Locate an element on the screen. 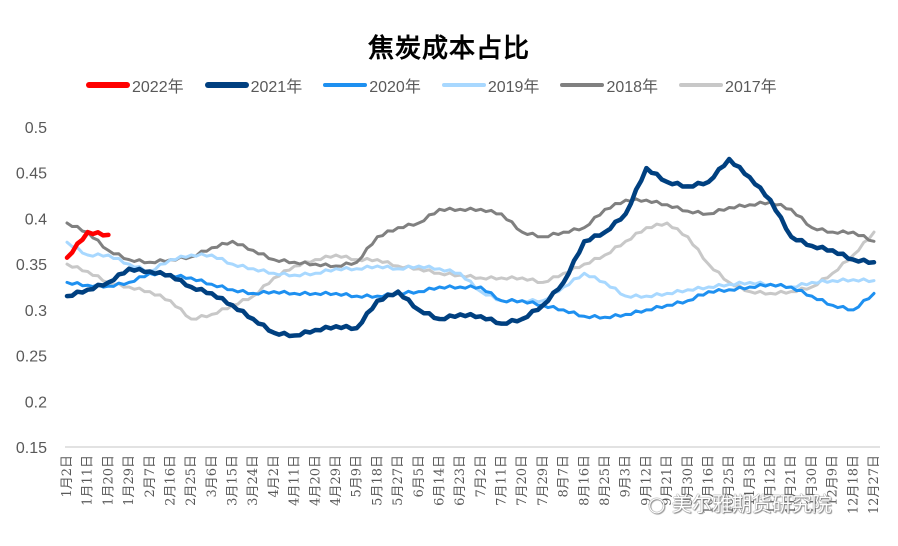  y-tick-label: 0.3 is located at coordinates (36, 311).